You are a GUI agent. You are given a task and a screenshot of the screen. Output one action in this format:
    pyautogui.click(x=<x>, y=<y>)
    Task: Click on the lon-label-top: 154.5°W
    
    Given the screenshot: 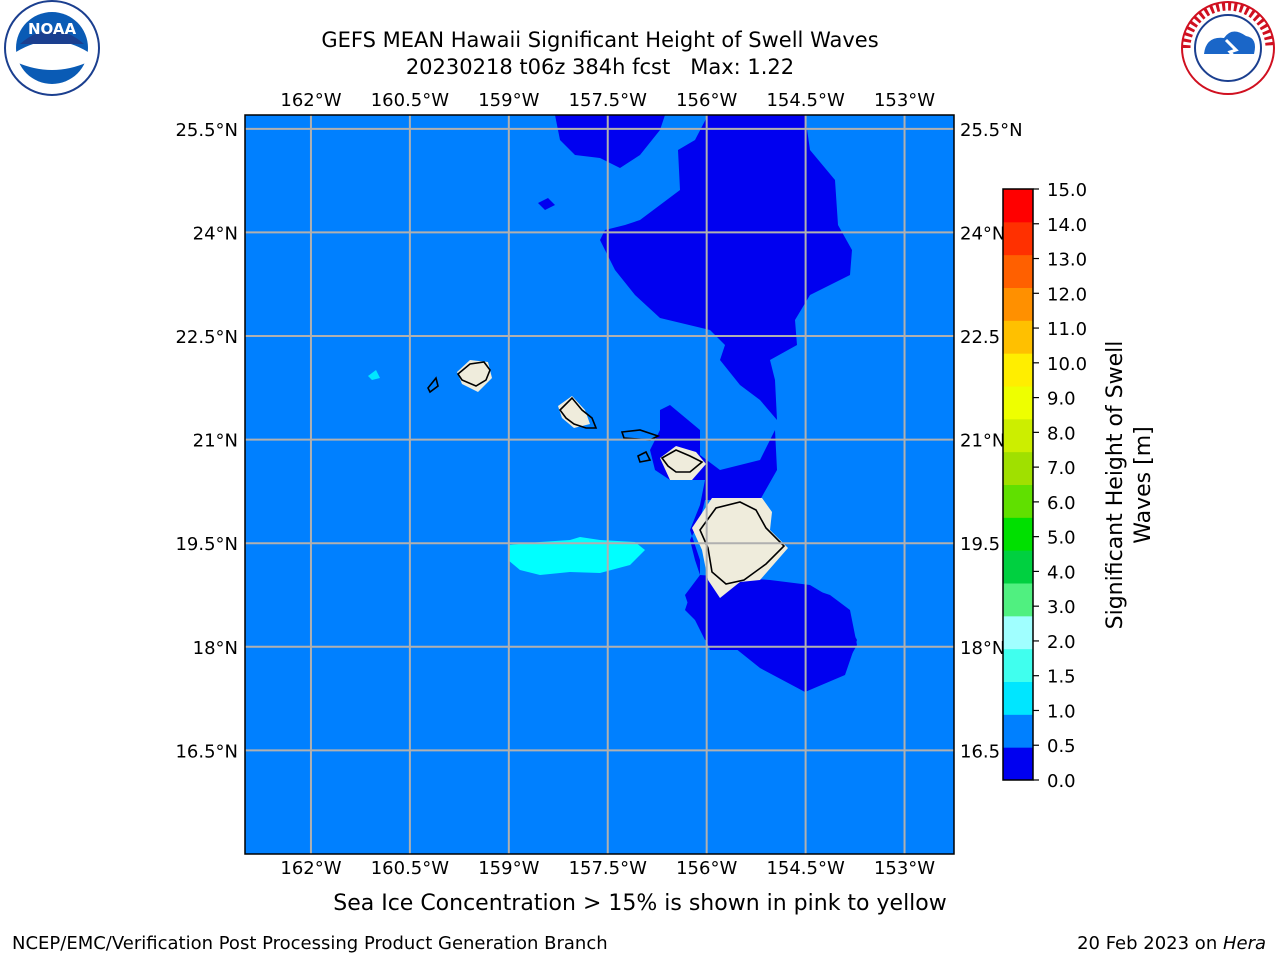 What is the action you would take?
    pyautogui.click(x=805, y=100)
    